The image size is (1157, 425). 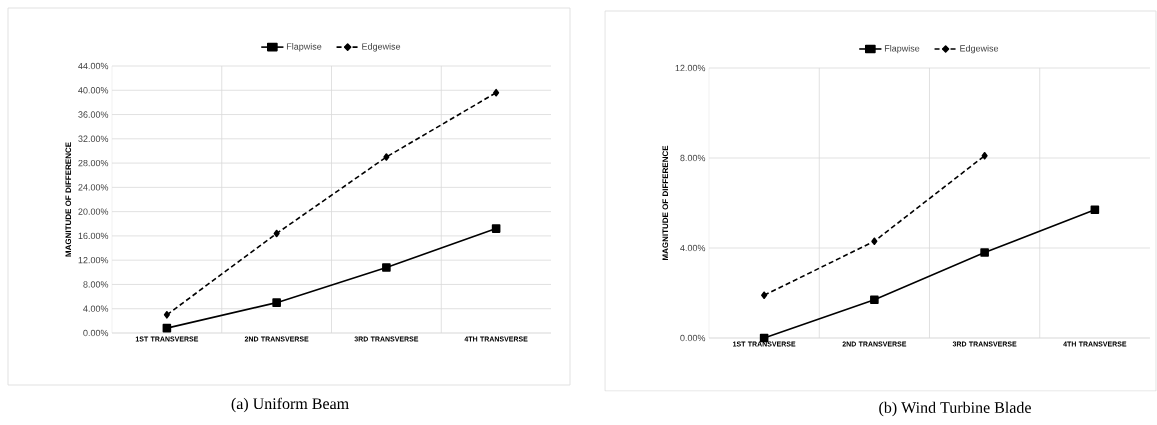 What do you see at coordinates (290, 405) in the screenshot?
I see `text: (a) Uniform Beam` at bounding box center [290, 405].